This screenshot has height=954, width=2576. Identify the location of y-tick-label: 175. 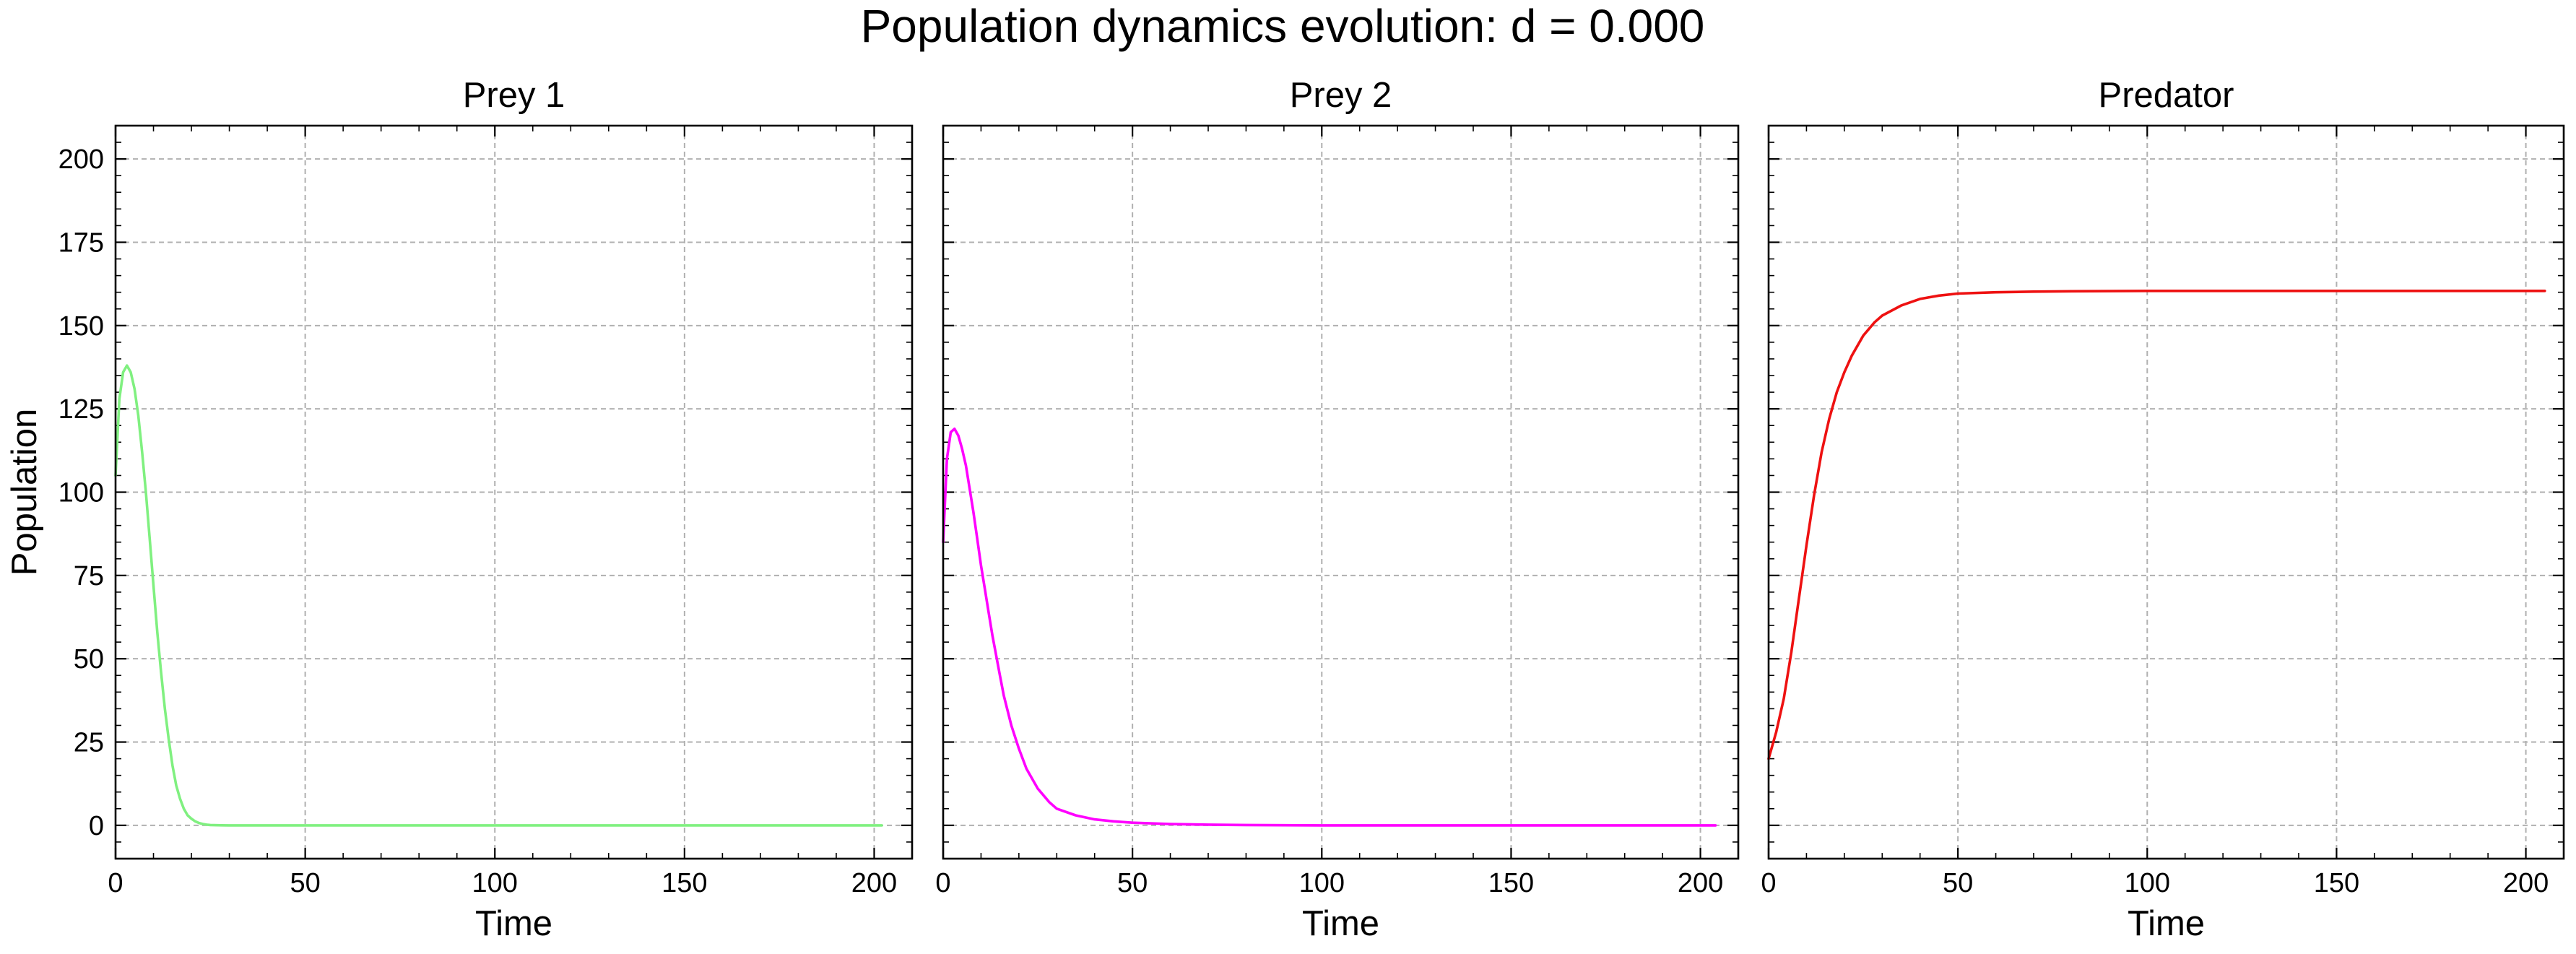
(81, 243).